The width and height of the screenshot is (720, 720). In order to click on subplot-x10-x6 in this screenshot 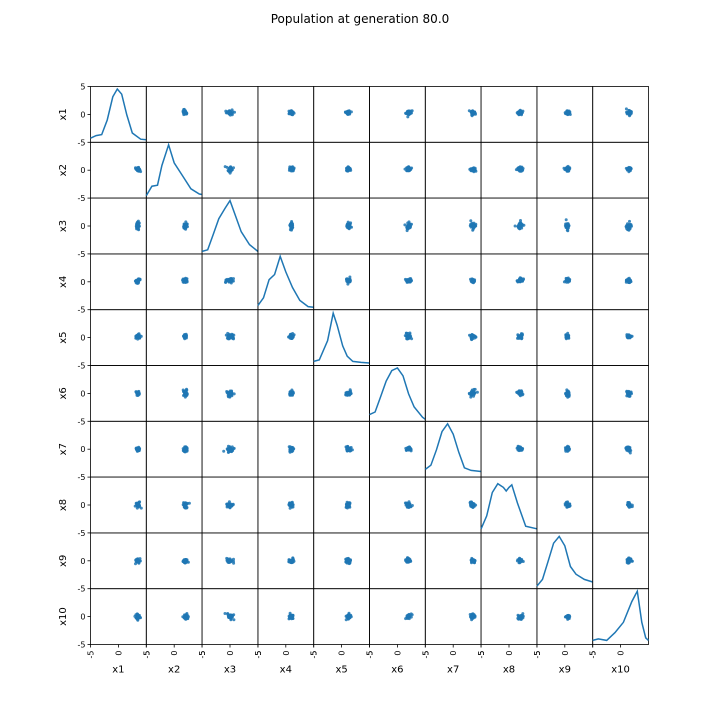, I will do `click(397, 616)`.